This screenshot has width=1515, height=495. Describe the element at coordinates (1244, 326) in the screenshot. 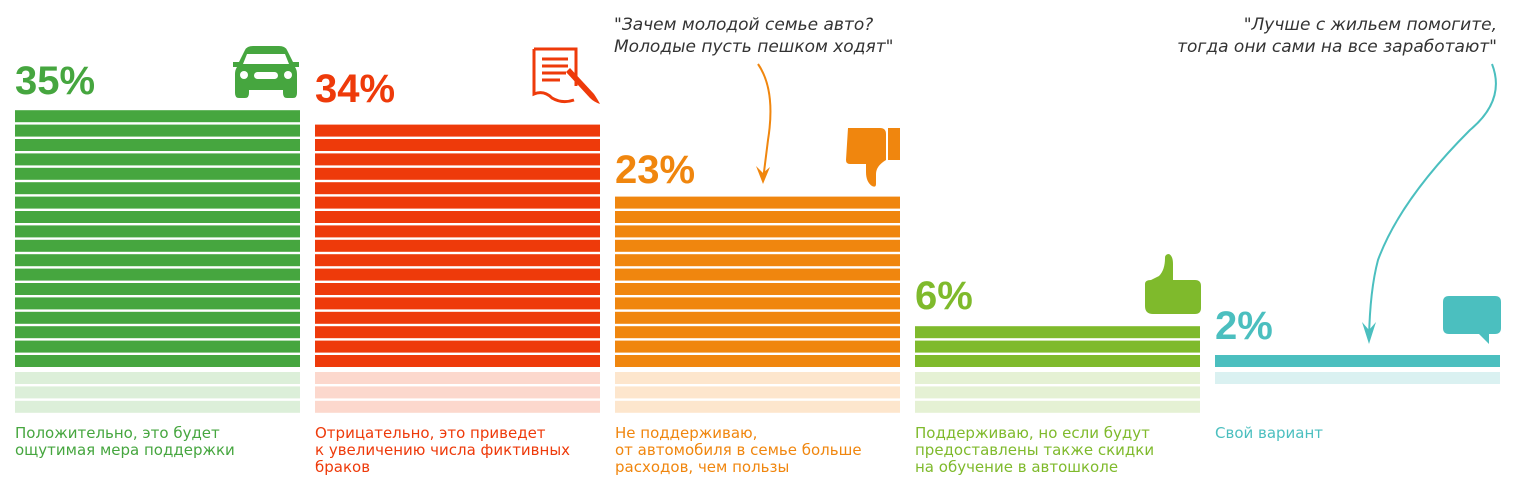

I see `value-label-4: 2%` at that location.